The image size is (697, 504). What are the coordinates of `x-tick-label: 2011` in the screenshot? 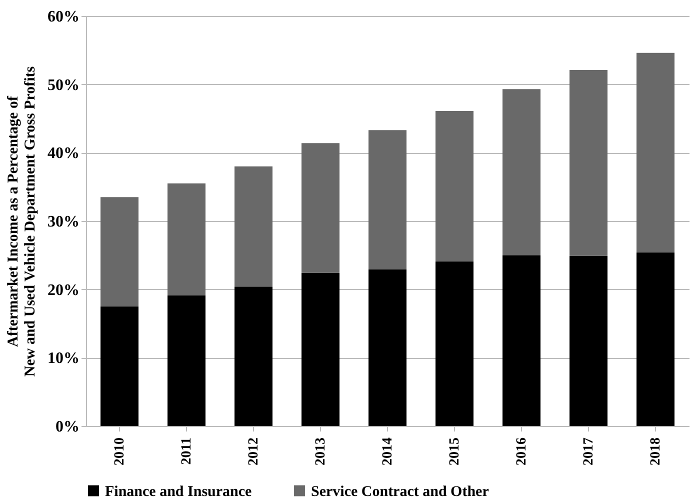 It's located at (187, 451).